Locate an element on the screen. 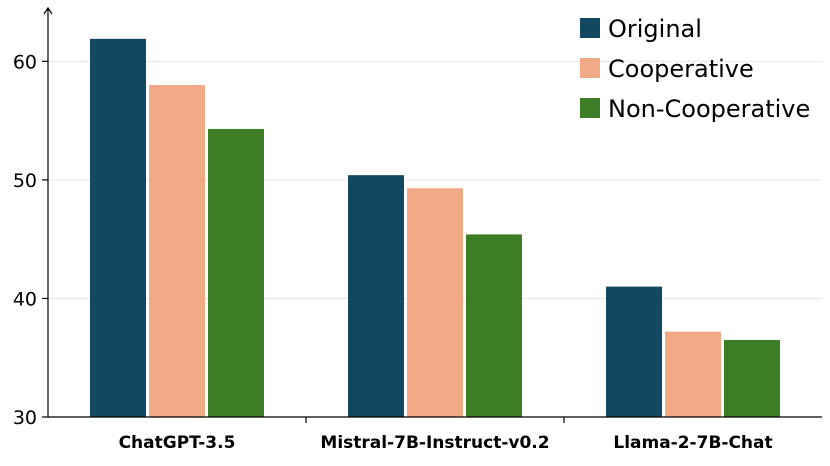  legend-label: Cooperative is located at coordinates (681, 69).